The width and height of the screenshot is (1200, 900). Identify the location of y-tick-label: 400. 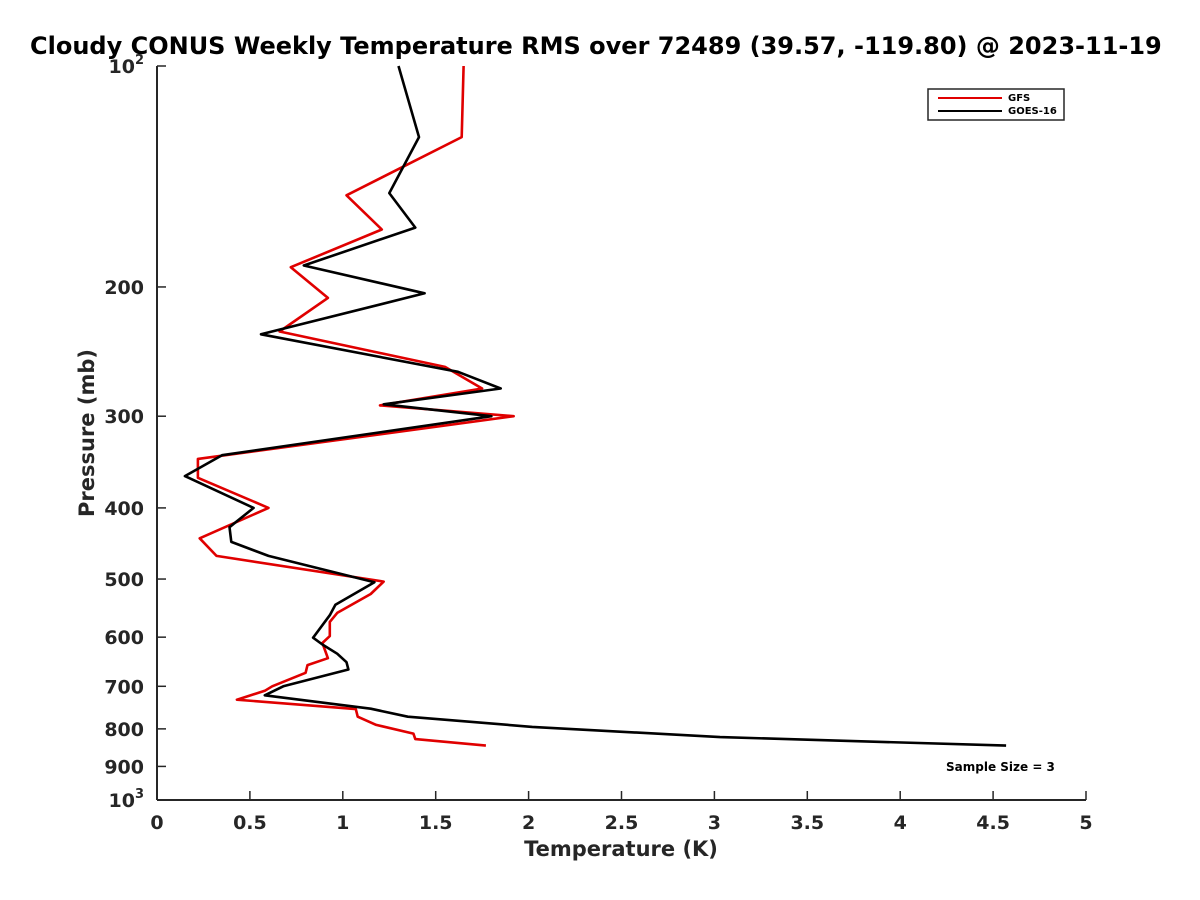
(124, 509).